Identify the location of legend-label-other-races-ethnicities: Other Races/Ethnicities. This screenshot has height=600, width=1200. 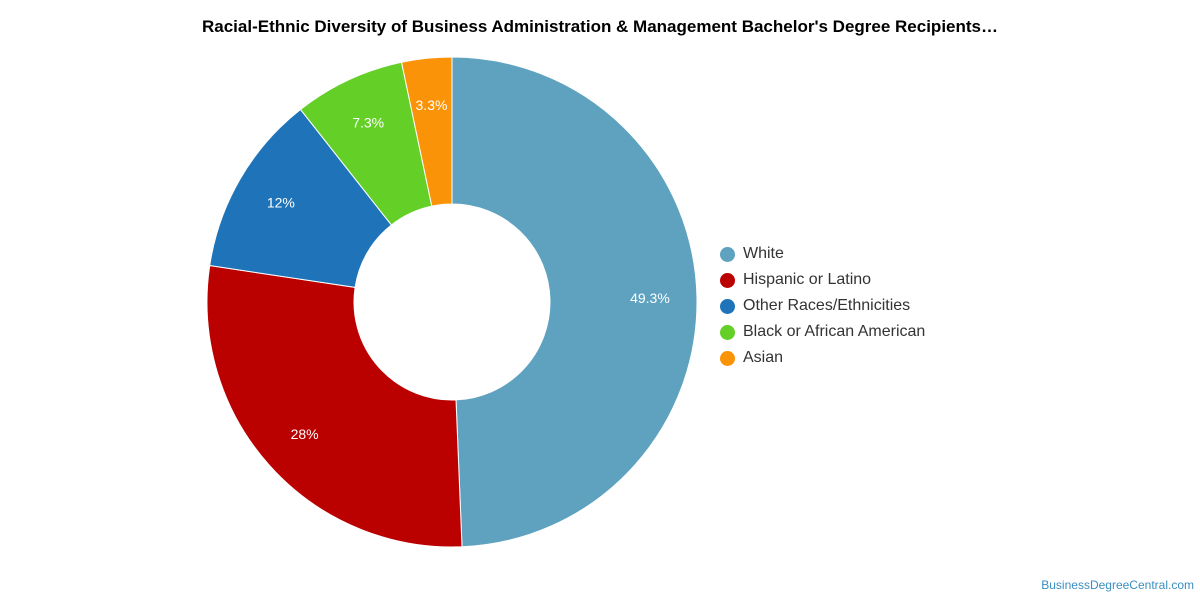
(827, 305).